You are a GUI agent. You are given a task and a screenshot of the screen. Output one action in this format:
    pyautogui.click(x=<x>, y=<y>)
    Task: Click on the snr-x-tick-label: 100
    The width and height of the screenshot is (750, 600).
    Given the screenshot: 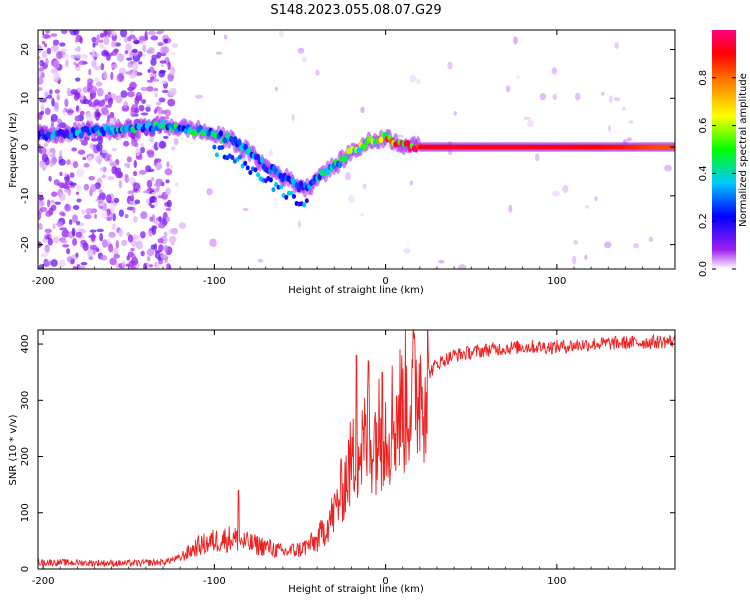 What is the action you would take?
    pyautogui.click(x=556, y=581)
    